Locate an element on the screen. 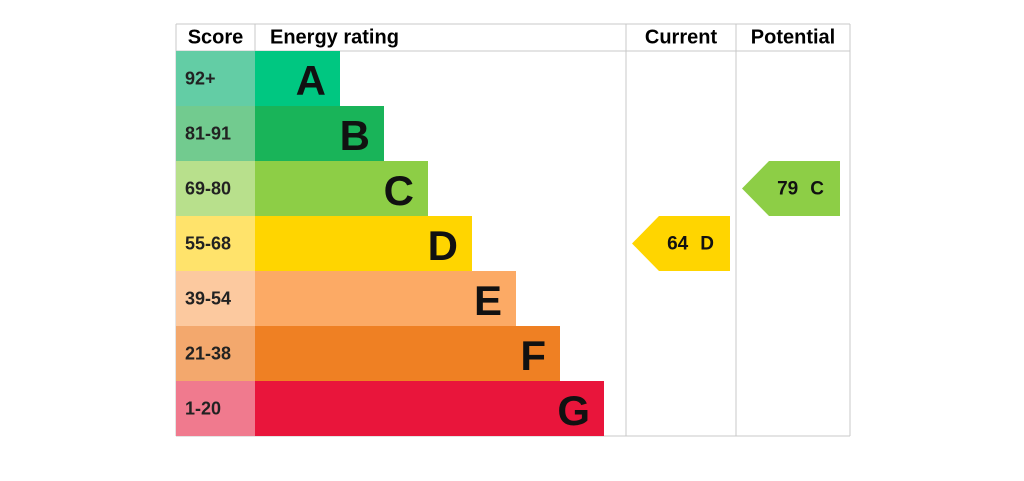 This screenshot has height=481, width=1024. potential-letter: C is located at coordinates (817, 188).